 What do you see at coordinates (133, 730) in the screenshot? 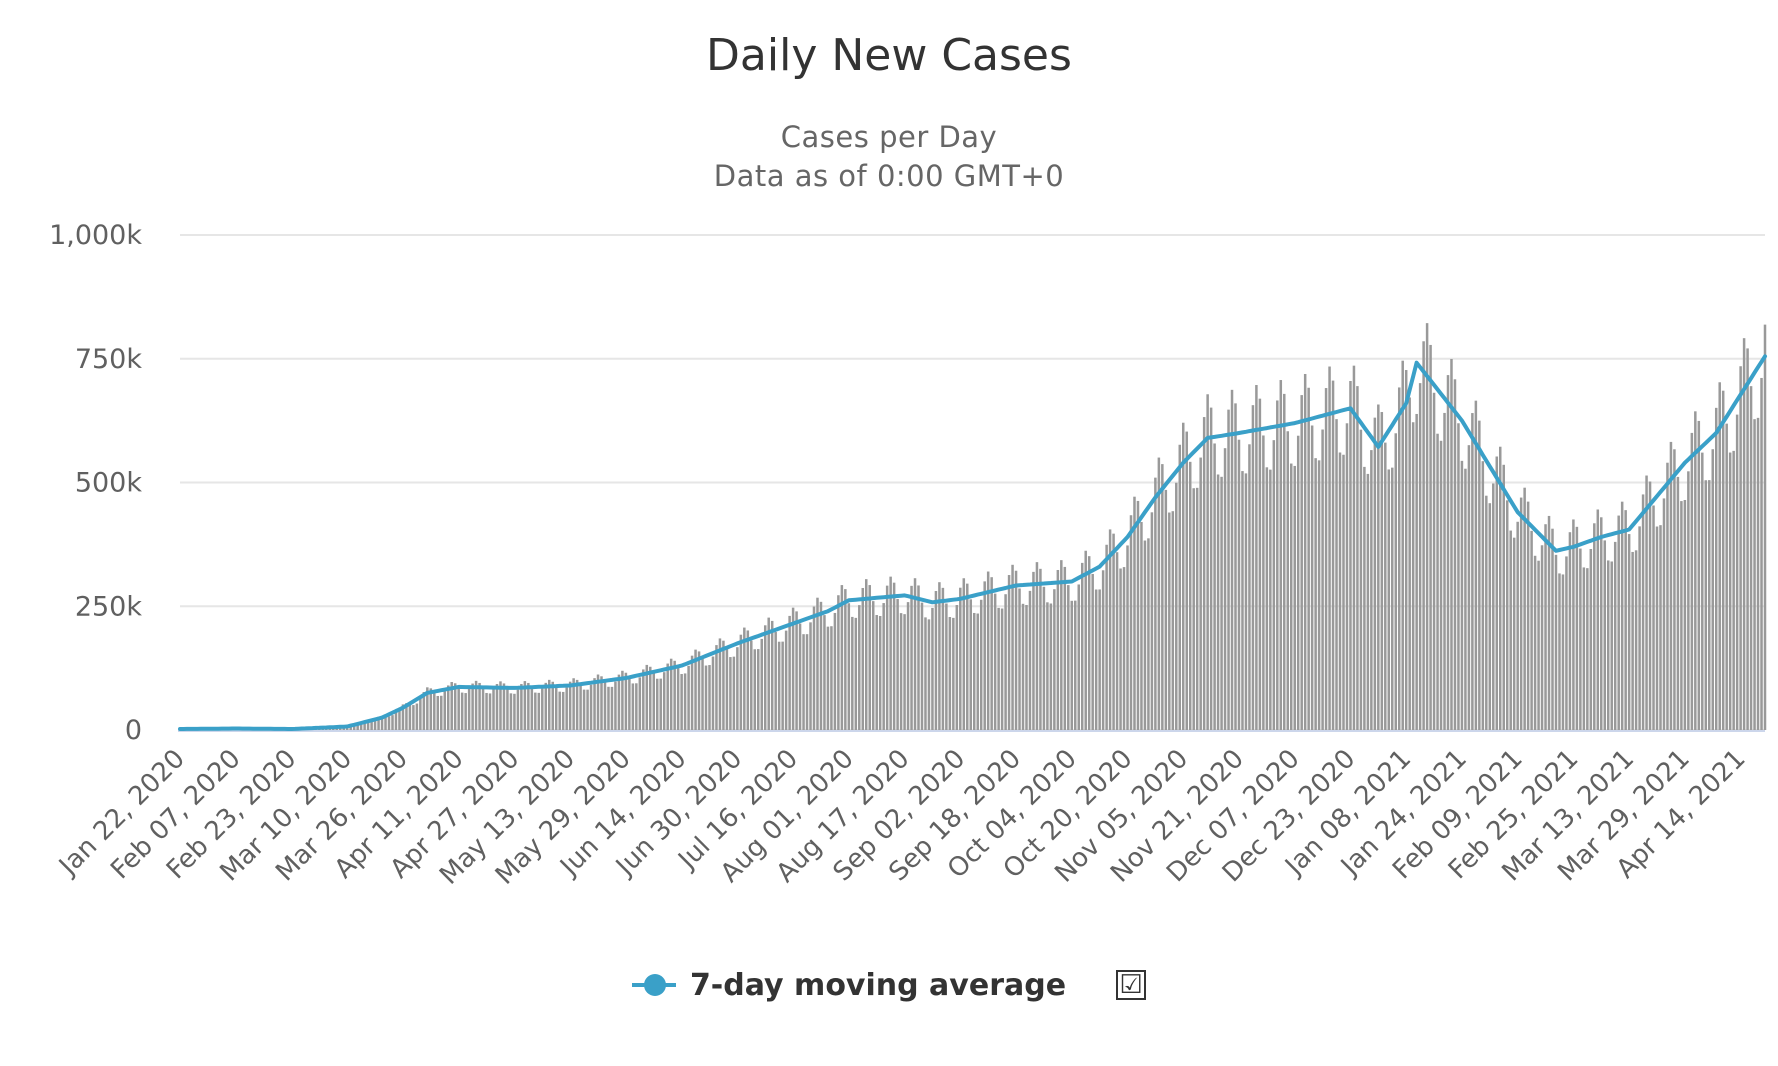
I see `y-tick-label: 0` at bounding box center [133, 730].